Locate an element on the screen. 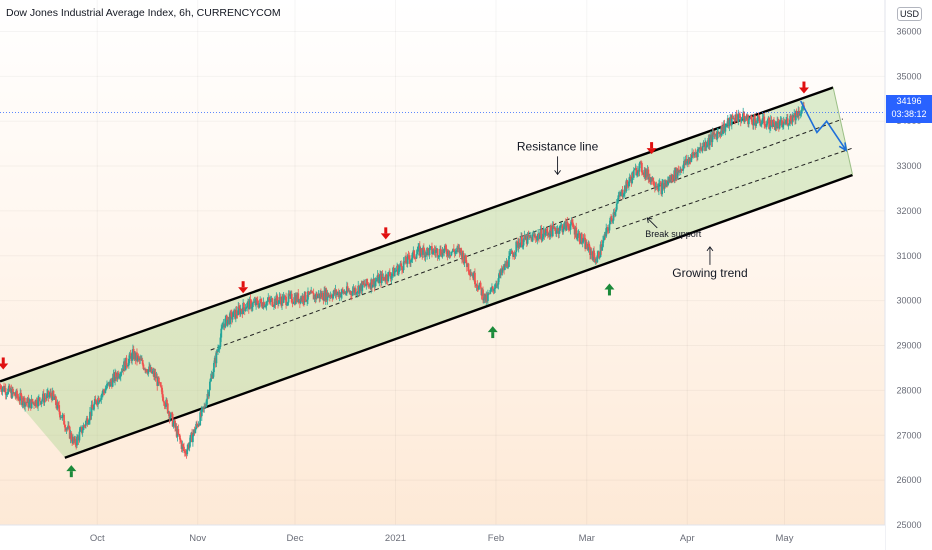 Image resolution: width=932 pixels, height=550 pixels. y-tick-label: 36000 is located at coordinates (908, 31).